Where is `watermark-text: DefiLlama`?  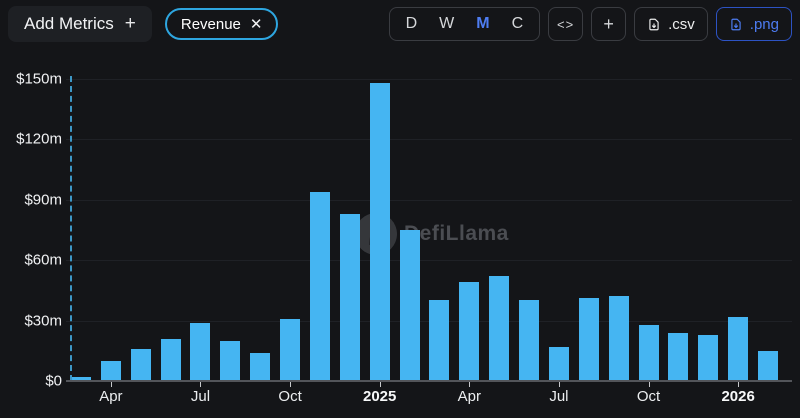 watermark-text: DefiLlama is located at coordinates (456, 233).